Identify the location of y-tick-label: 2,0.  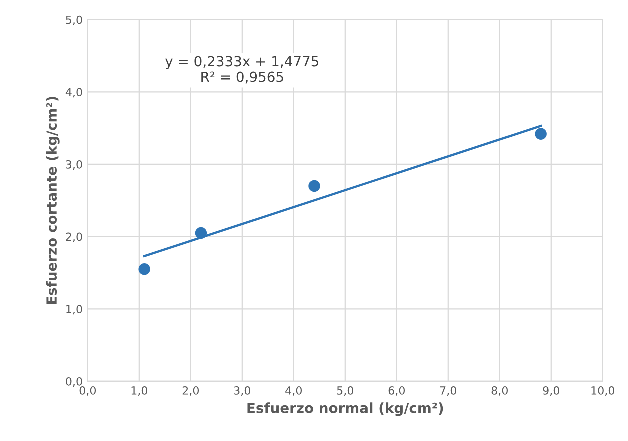
(74, 237).